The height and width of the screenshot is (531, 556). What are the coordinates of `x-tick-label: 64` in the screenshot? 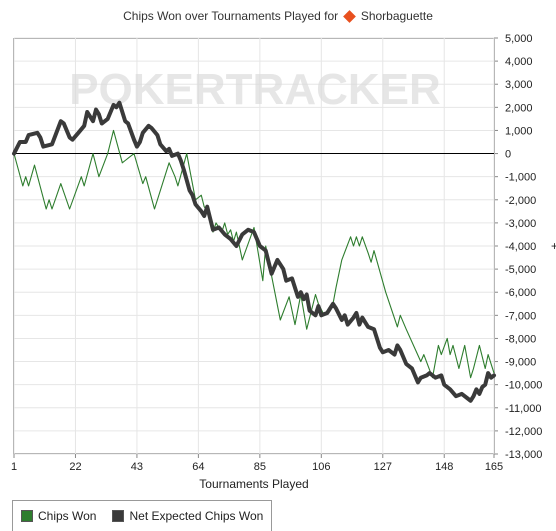 It's located at (198, 467).